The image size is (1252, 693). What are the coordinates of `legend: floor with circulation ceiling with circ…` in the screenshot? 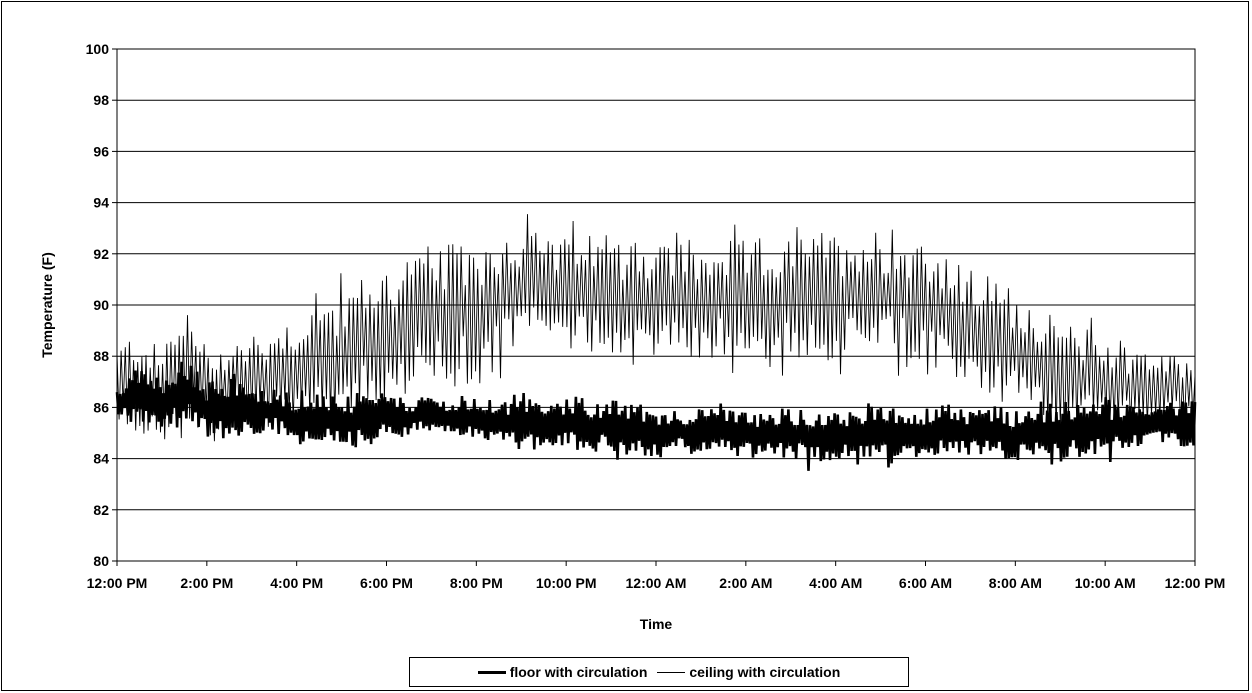 It's located at (659, 672).